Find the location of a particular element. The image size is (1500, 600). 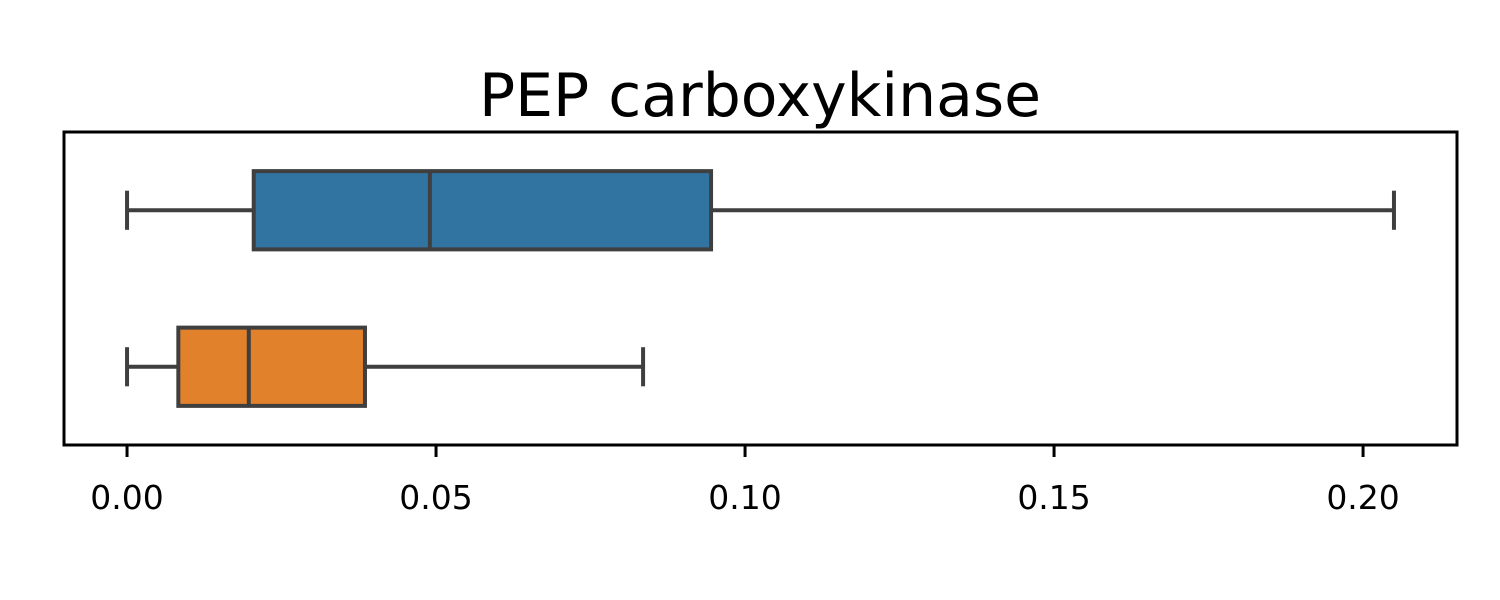

x-axis: 0.00 0.05 0.10 0.15 0.20 is located at coordinates (745, 481).